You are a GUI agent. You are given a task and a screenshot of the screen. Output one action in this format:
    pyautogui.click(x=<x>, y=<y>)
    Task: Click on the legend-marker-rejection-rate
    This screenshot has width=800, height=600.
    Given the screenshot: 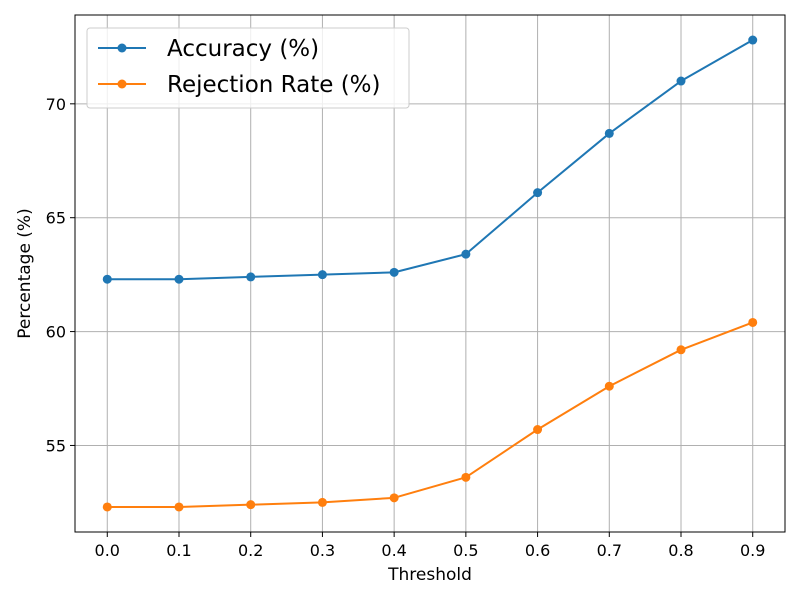 What is the action you would take?
    pyautogui.click(x=122, y=84)
    